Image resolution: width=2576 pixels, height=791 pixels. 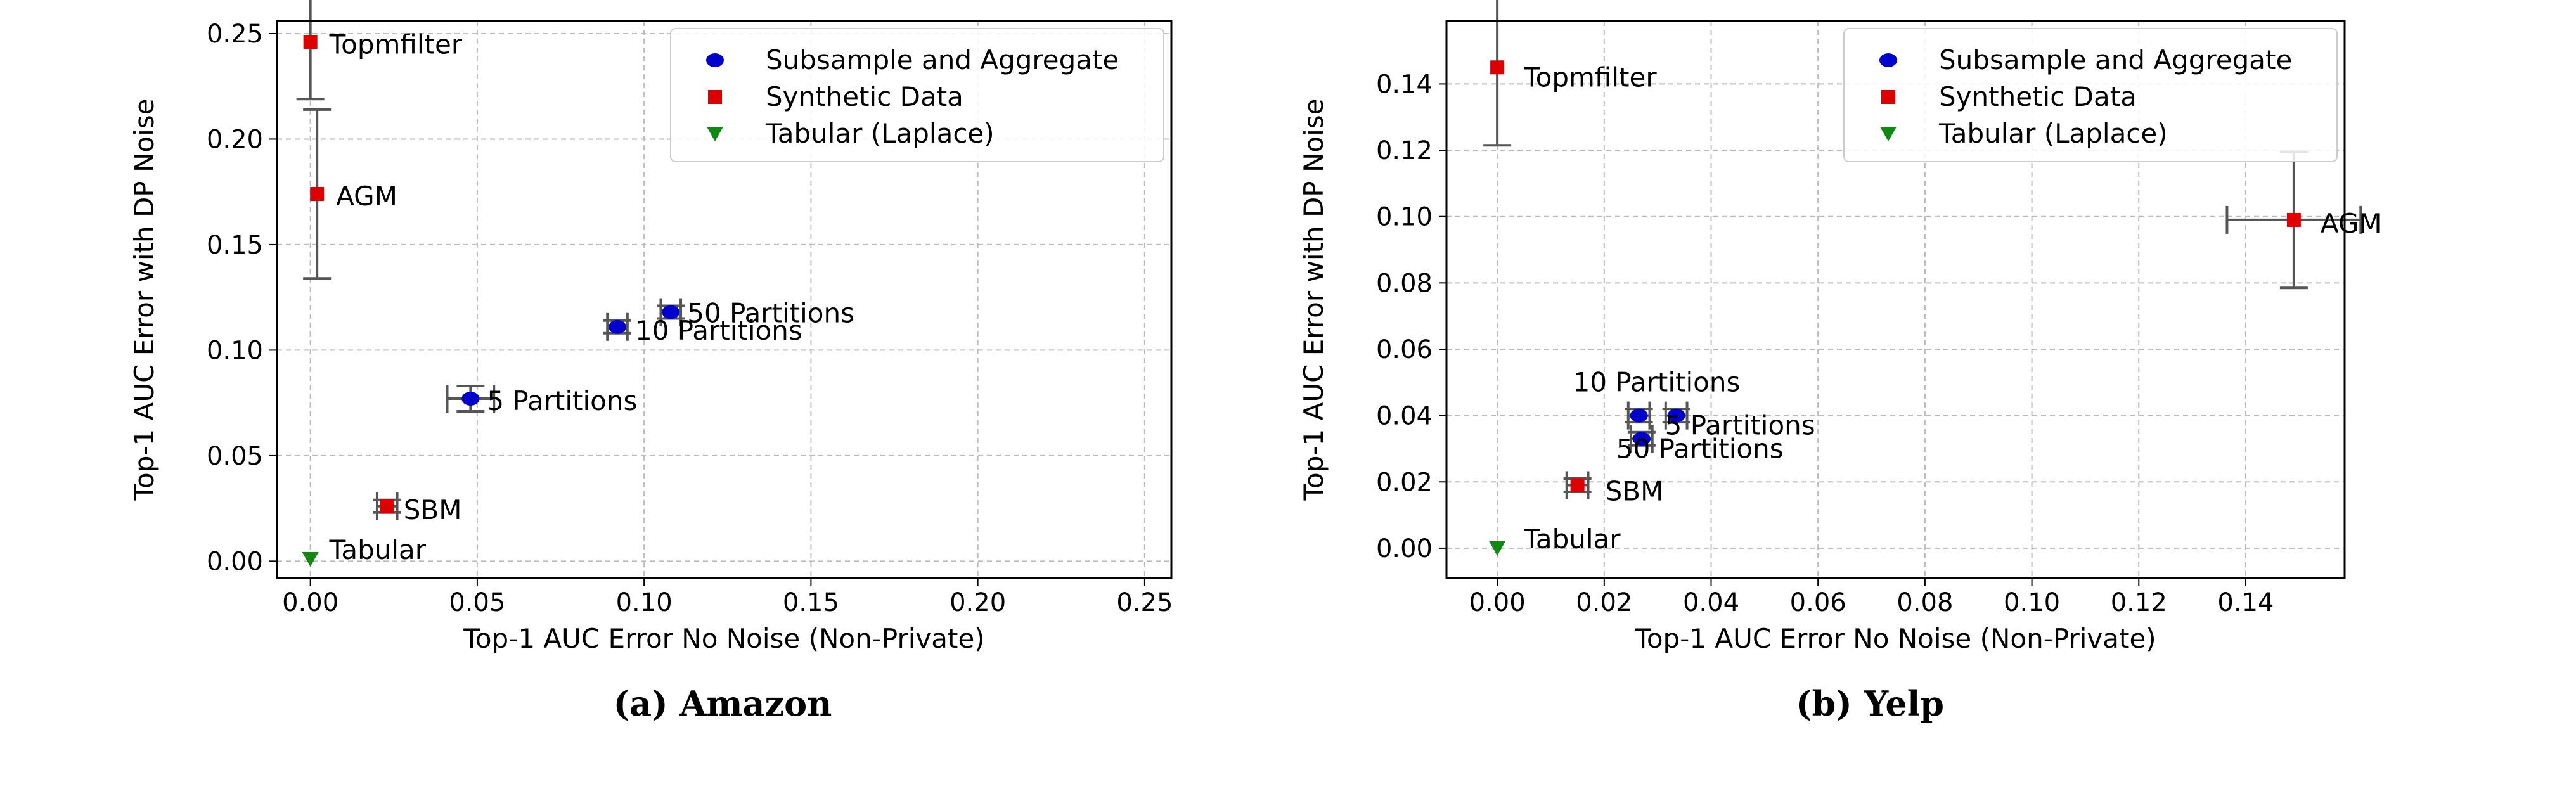 What do you see at coordinates (2245, 602) in the screenshot?
I see `x-tick-label: 0.14` at bounding box center [2245, 602].